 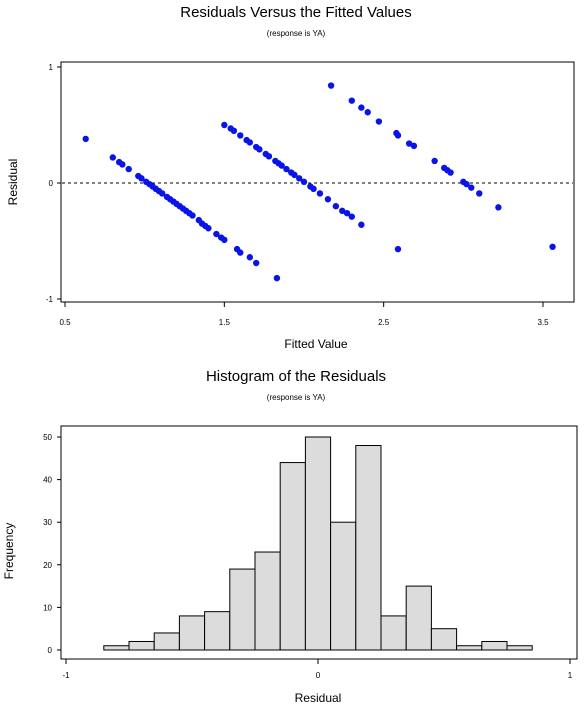 I want to click on histogram-y-tick-label: 50, so click(x=47, y=437).